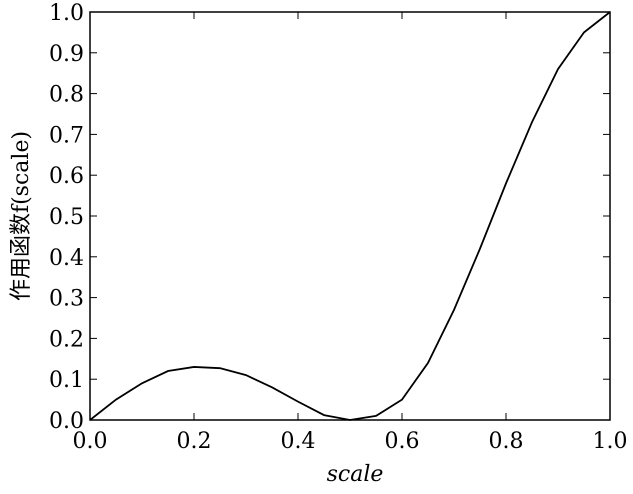 The width and height of the screenshot is (633, 494). Describe the element at coordinates (298, 441) in the screenshot. I see `x-tick-label: 0.4` at that location.